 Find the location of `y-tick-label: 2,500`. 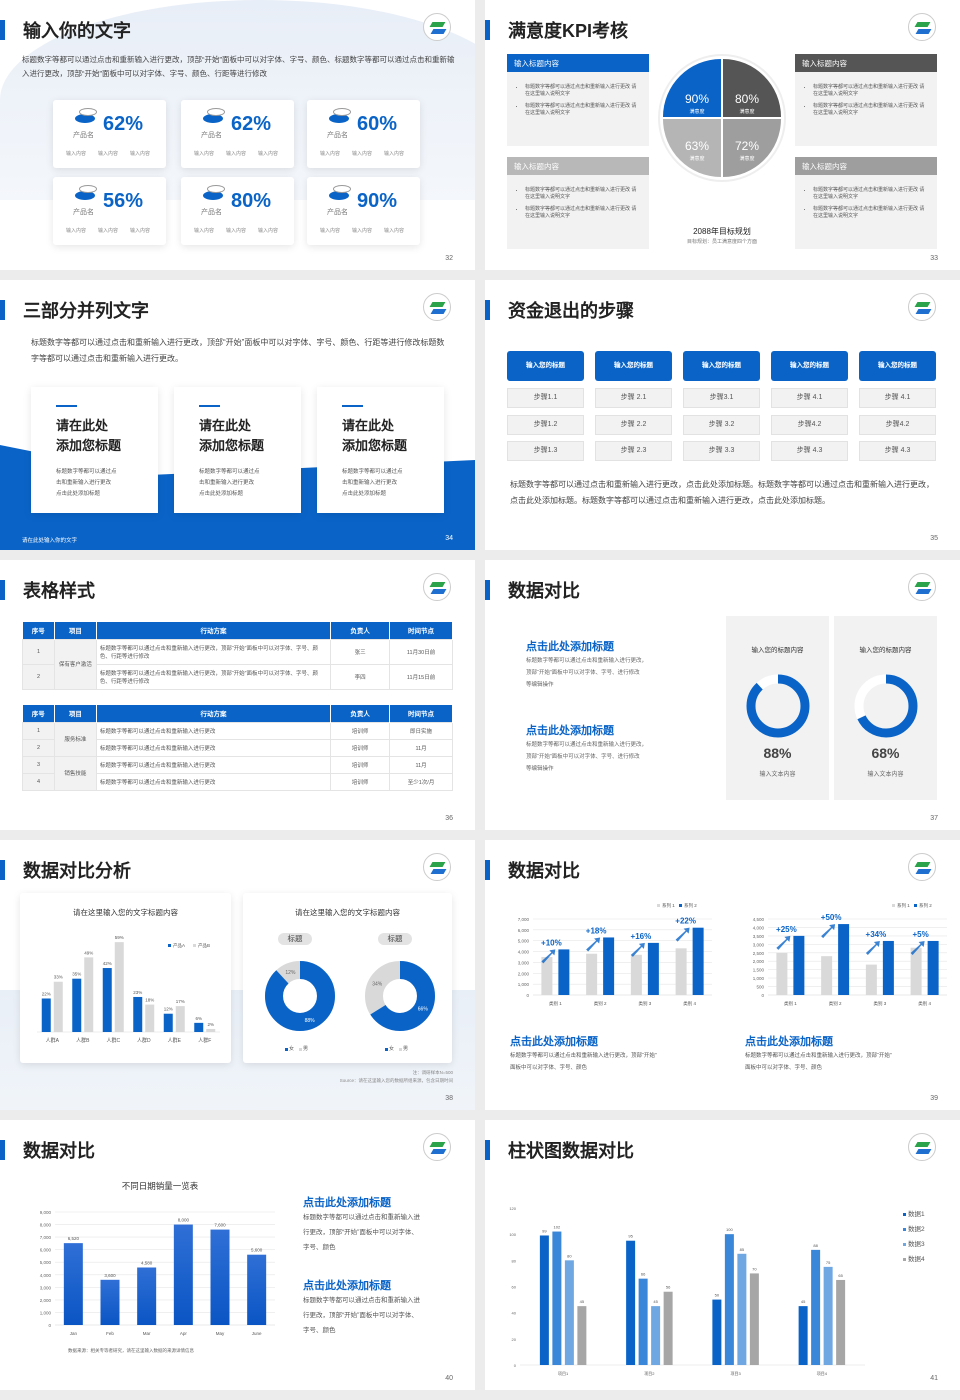

y-tick-label: 2,500 is located at coordinates (759, 953).